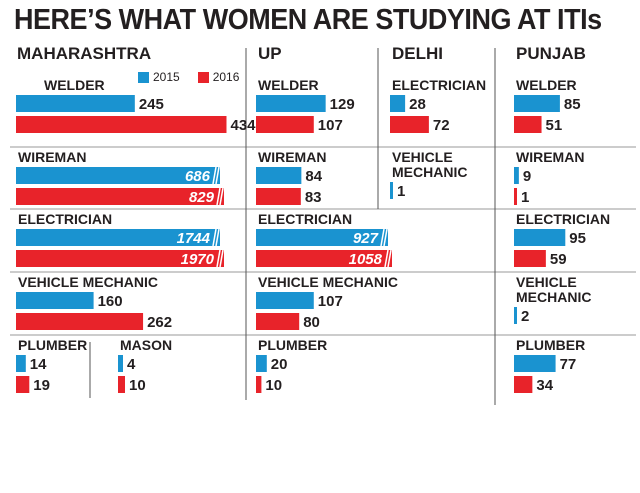 The image size is (640, 493). I want to click on data-label: 4, so click(131, 364).